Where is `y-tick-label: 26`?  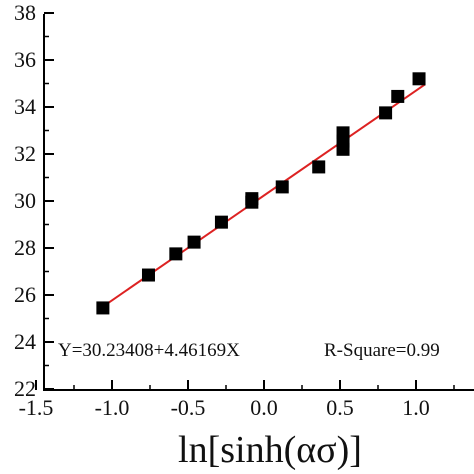
y-tick-label: 26 is located at coordinates (25, 294).